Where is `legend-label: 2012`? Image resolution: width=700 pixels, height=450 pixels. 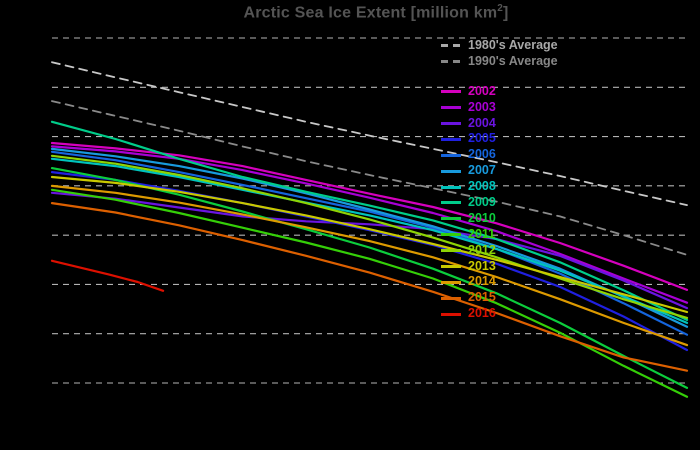 legend-label: 2012 is located at coordinates (482, 249).